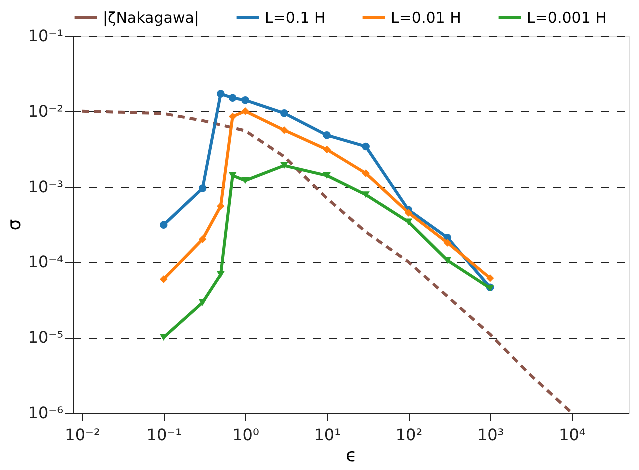 This screenshot has width=639, height=470. Describe the element at coordinates (567, 18) in the screenshot. I see `legend-label: L=0.001 H` at that location.